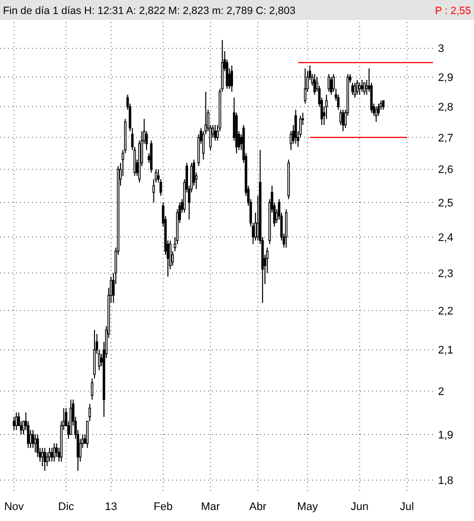  I want to click on y-tick-label: 2,3, so click(446, 274).